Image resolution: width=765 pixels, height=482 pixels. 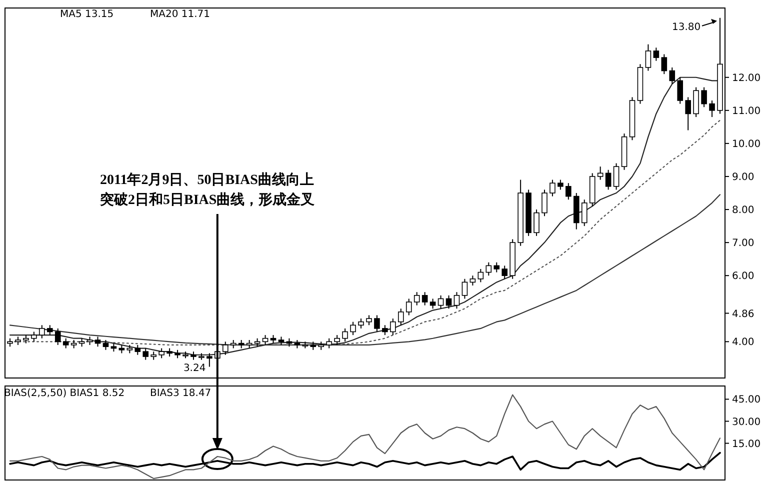 I want to click on y-tick-label: 9.00, so click(x=743, y=177).